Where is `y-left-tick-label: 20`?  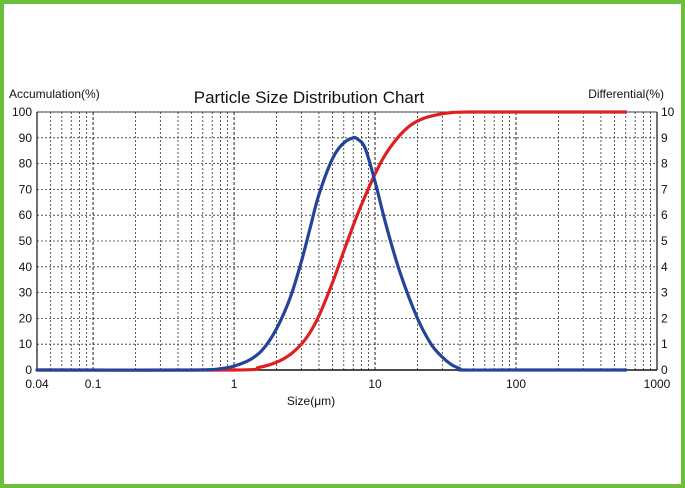 y-left-tick-label: 20 is located at coordinates (26, 318).